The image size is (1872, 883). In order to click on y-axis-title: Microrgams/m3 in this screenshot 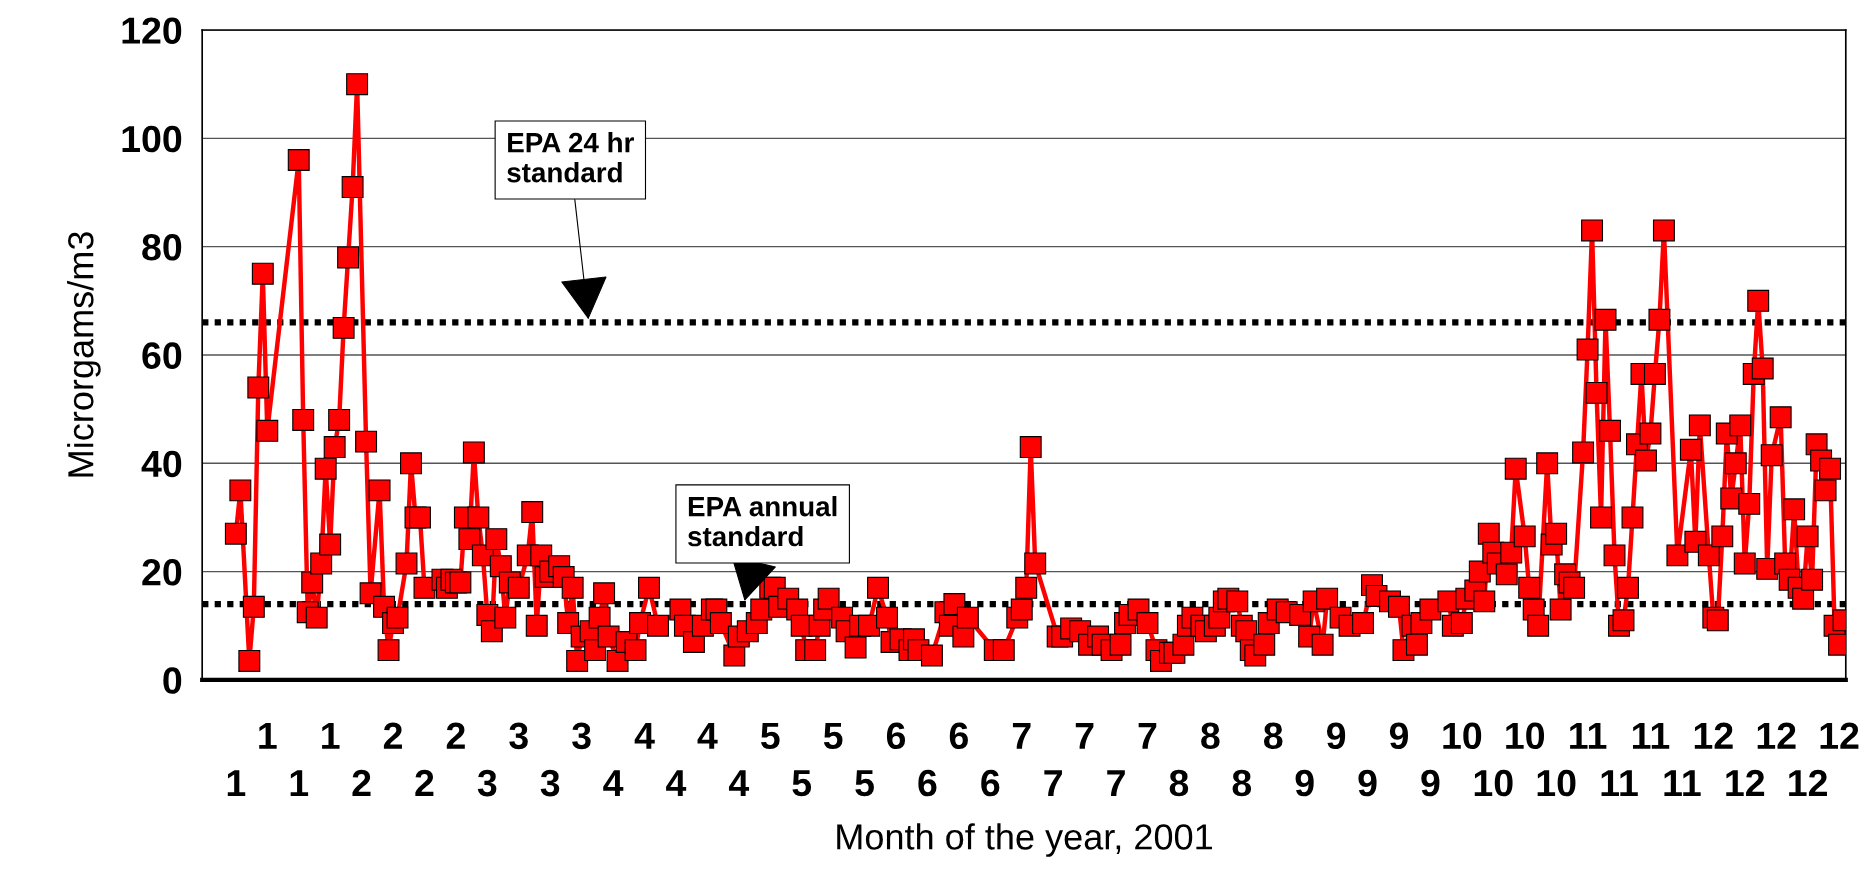, I will do `click(84, 354)`.